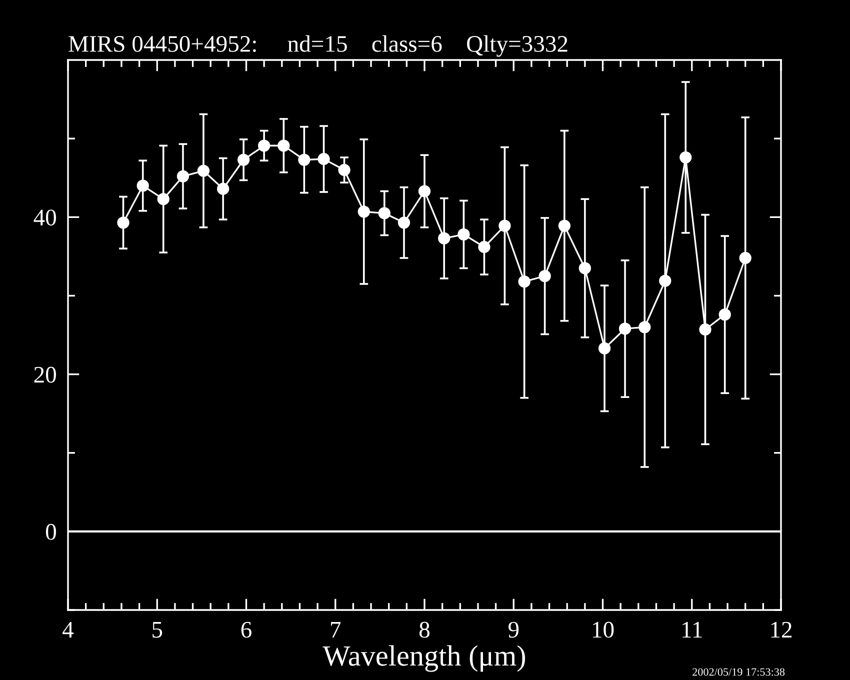 This screenshot has width=850, height=680. What do you see at coordinates (692, 630) in the screenshot?
I see `x-tick-label: 11` at bounding box center [692, 630].